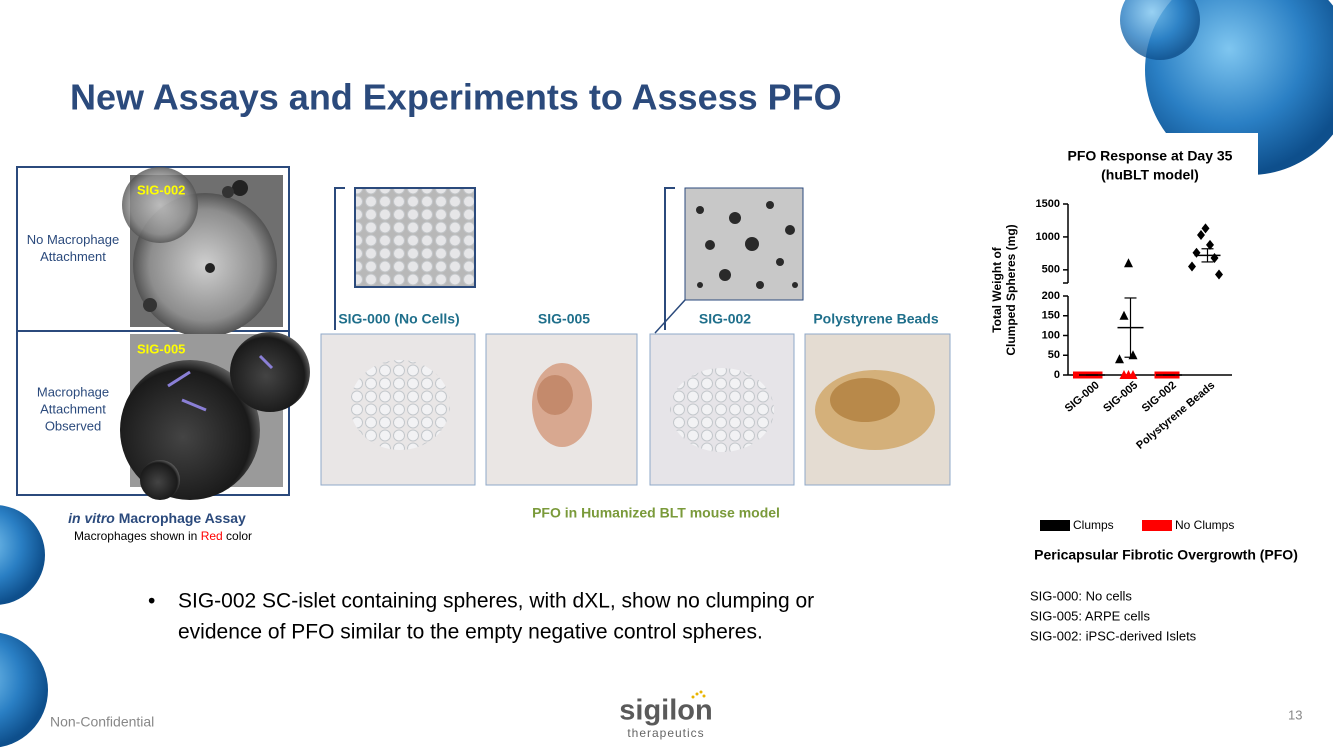 The image size is (1333, 749). What do you see at coordinates (1150, 156) in the screenshot?
I see `chart-title: PFO Response at Day 35` at bounding box center [1150, 156].